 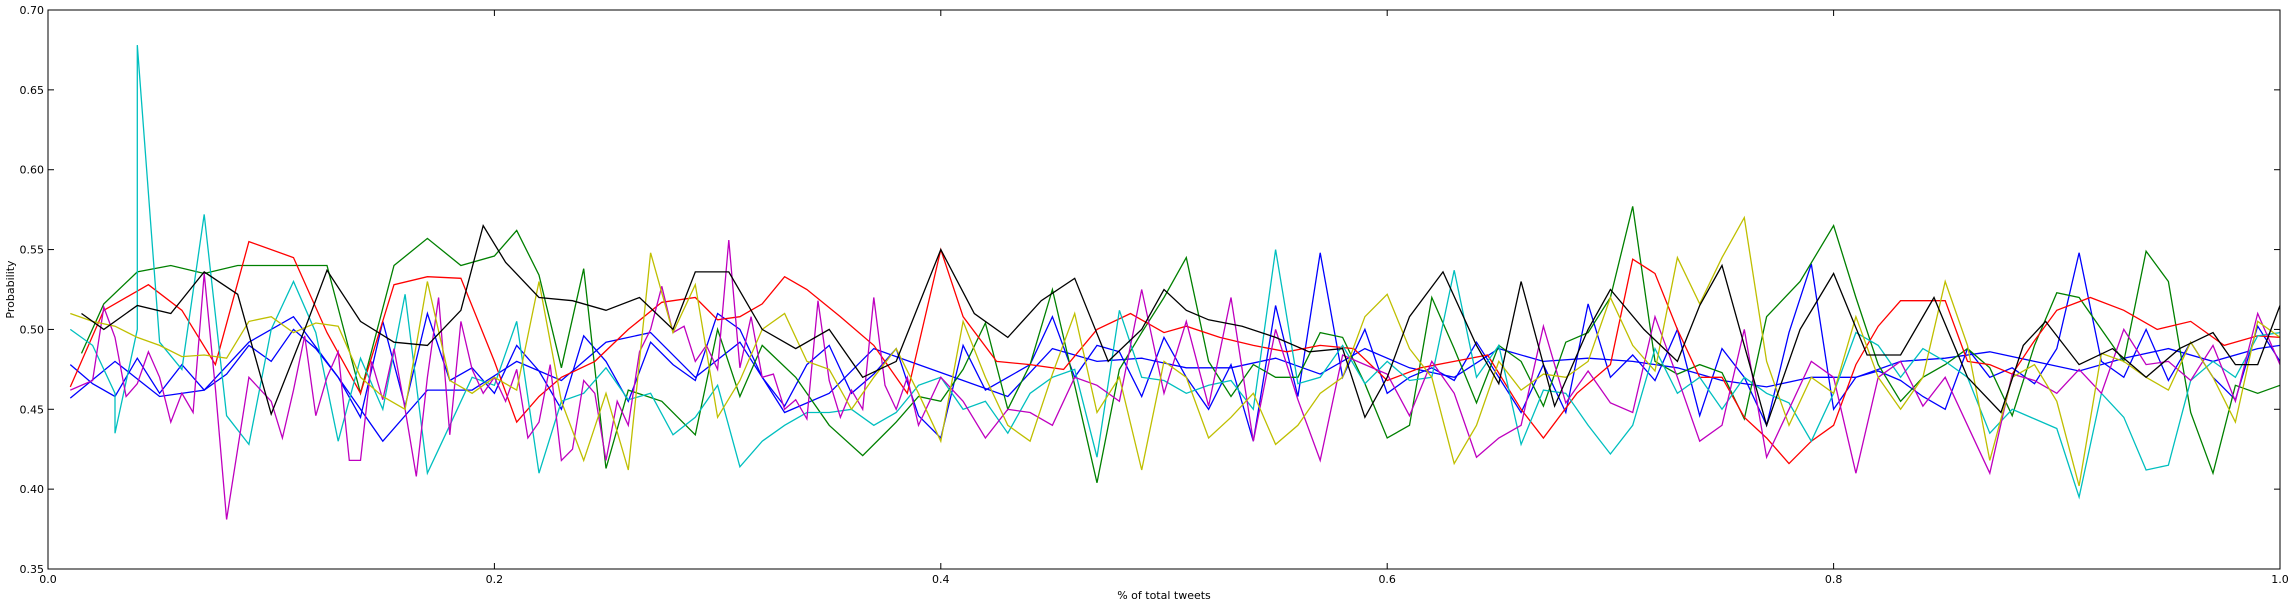 What do you see at coordinates (32, 170) in the screenshot?
I see `y-tick-label: 0.60` at bounding box center [32, 170].